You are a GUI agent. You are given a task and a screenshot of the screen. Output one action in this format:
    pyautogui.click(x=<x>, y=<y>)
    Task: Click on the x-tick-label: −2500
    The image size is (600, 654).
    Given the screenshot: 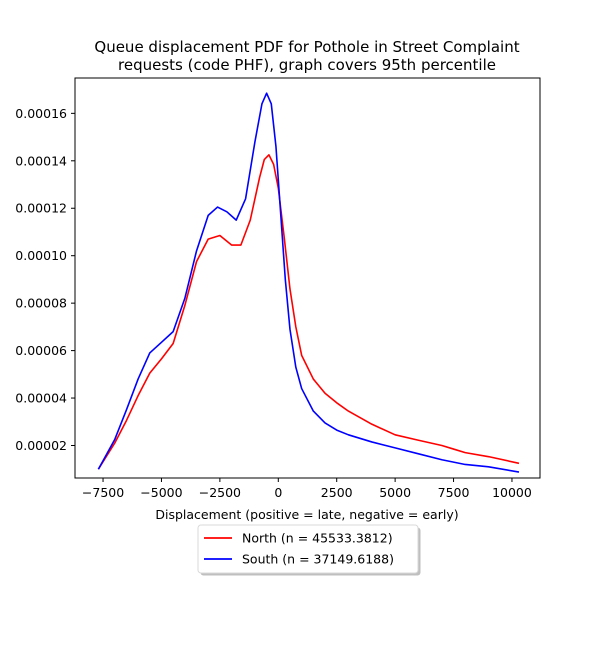 What is the action you would take?
    pyautogui.click(x=220, y=492)
    